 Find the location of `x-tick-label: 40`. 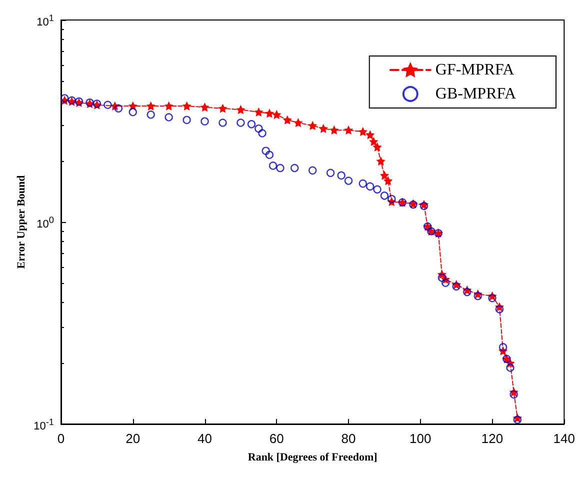

x-tick-label: 40 is located at coordinates (205, 438).